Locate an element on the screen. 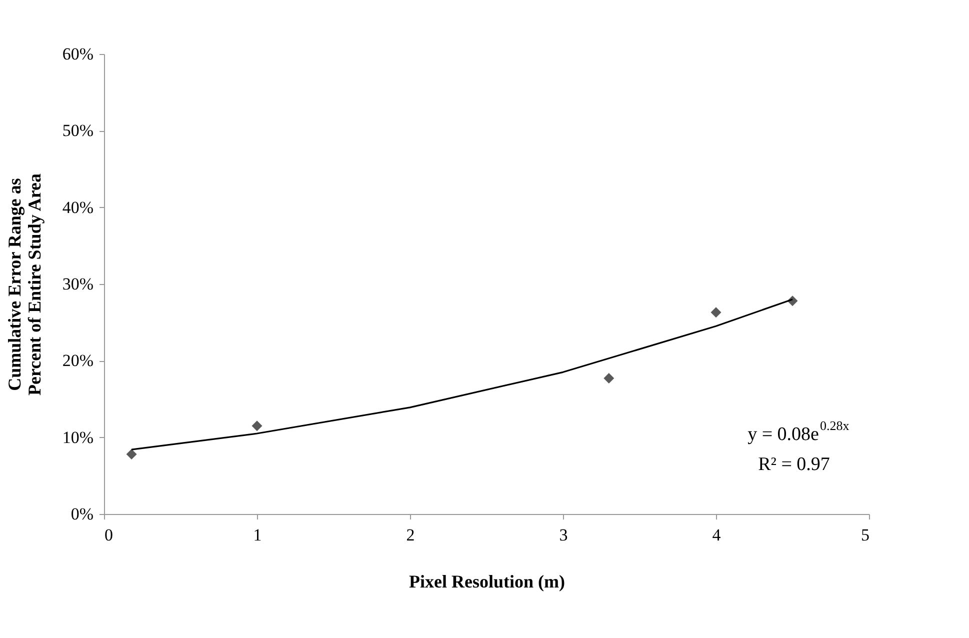 Image resolution: width=969 pixels, height=638 pixels. x-tick-label: 4 is located at coordinates (717, 535).